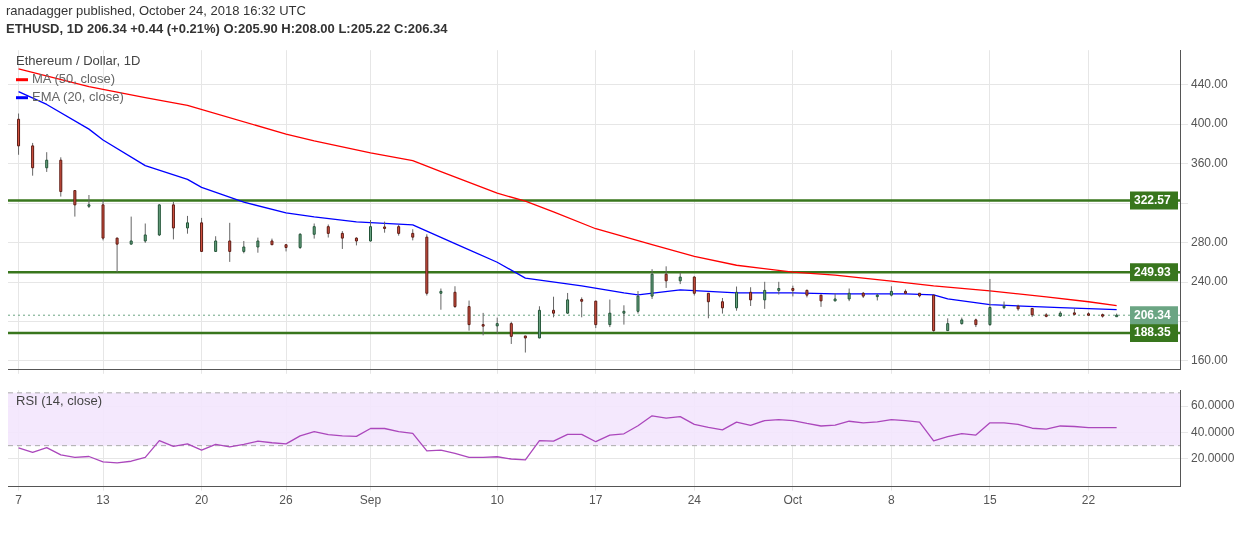 The width and height of the screenshot is (1236, 541). I want to click on y-tick-label: 400.00, so click(1210, 123).